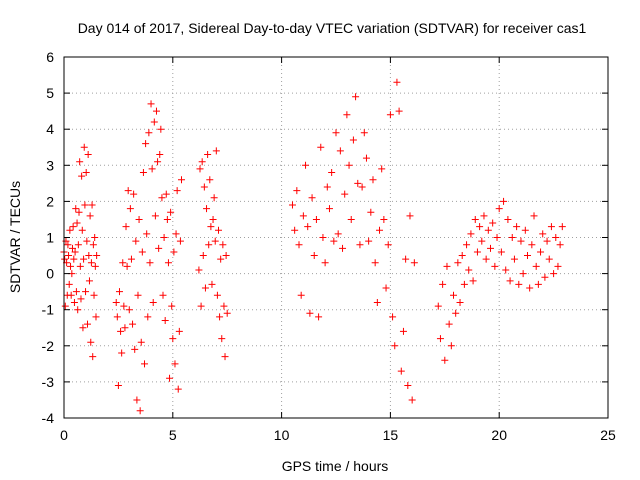 Image resolution: width=640 pixels, height=480 pixels. What do you see at coordinates (50, 274) in the screenshot?
I see `y-tick-label: 0` at bounding box center [50, 274].